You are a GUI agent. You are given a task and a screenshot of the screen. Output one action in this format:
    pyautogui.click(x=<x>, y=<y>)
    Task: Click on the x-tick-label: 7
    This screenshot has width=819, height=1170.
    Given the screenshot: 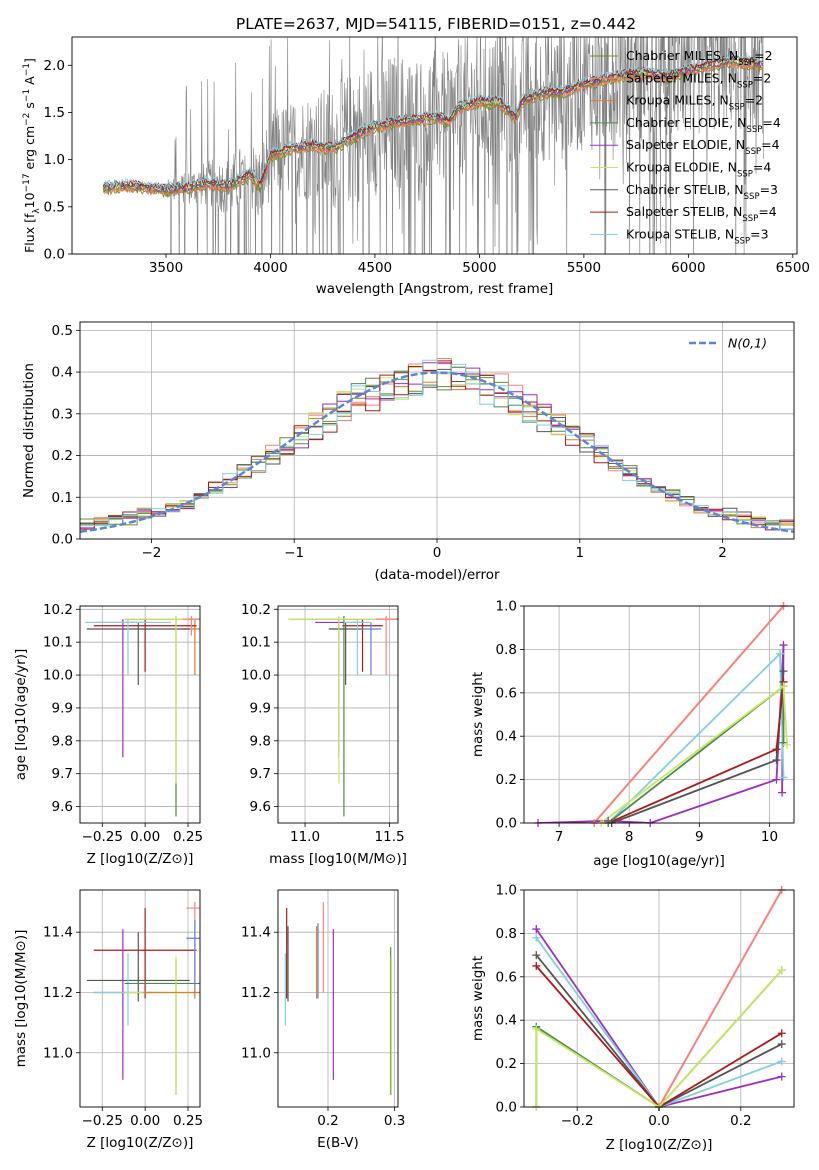 What is the action you would take?
    pyautogui.click(x=559, y=837)
    